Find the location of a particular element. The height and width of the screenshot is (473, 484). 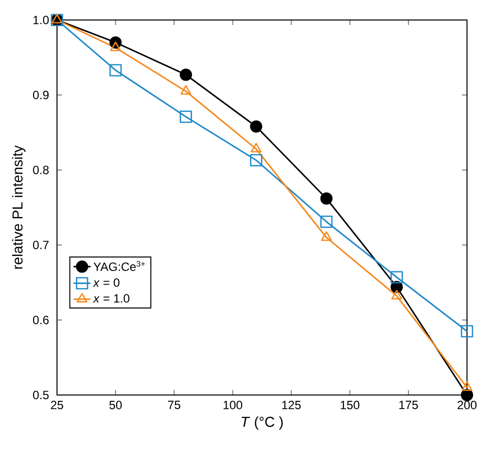

y-tick-label: 0.9 is located at coordinates (41, 95).